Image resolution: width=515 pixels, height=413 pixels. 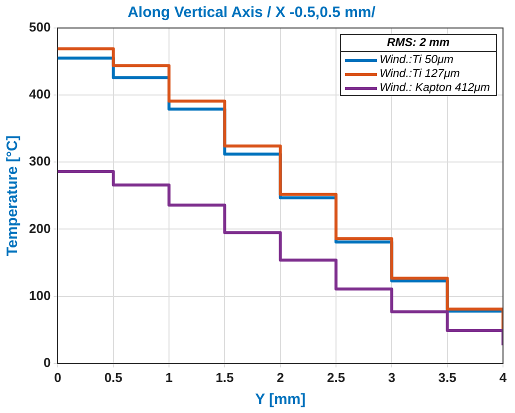 What do you see at coordinates (280, 399) in the screenshot?
I see `x-axis-title: Y [mm]` at bounding box center [280, 399].